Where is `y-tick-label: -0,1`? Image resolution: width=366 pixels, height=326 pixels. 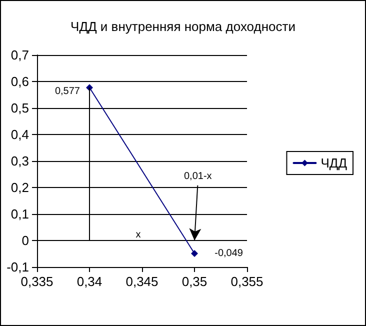
y-tick-label: -0,1 is located at coordinates (17, 267).